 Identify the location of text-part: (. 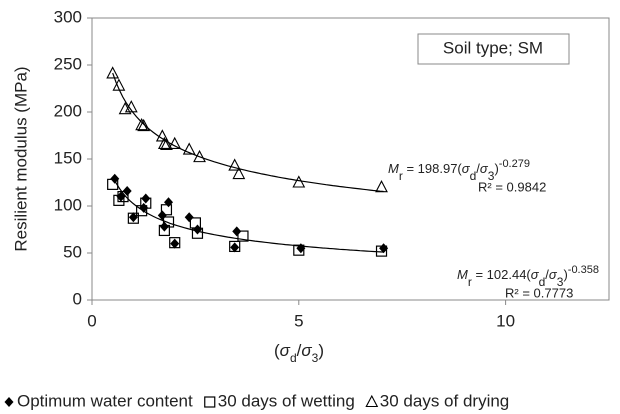
(277, 350).